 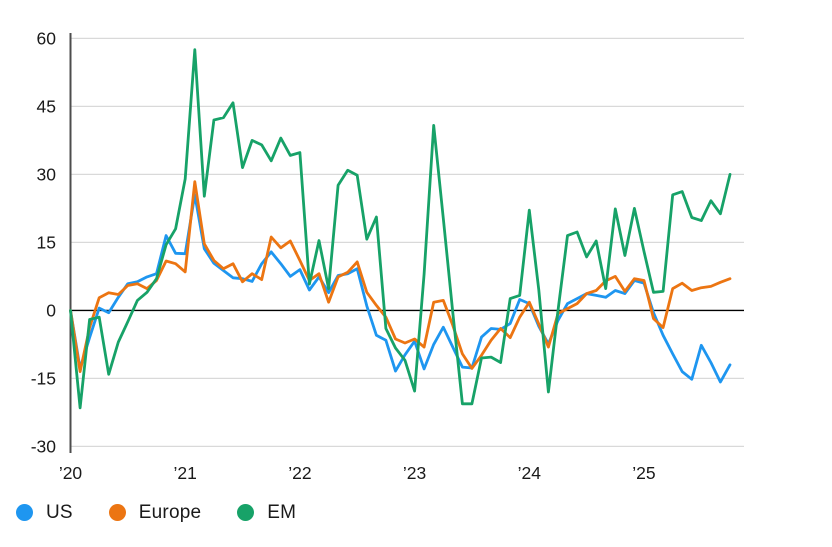 I want to click on y-tick-label-0: 0, so click(x=51, y=310).